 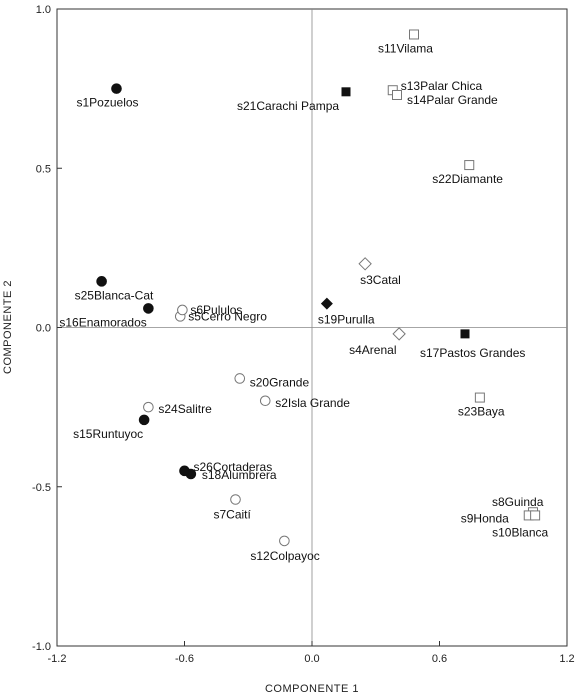 What do you see at coordinates (233, 514) in the screenshot?
I see `label-s7cait-: s7Caití` at bounding box center [233, 514].